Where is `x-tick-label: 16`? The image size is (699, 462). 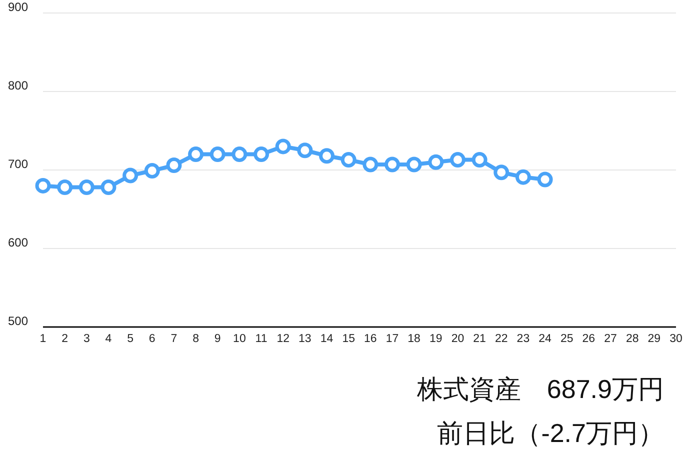 x-tick-label: 16 is located at coordinates (370, 339).